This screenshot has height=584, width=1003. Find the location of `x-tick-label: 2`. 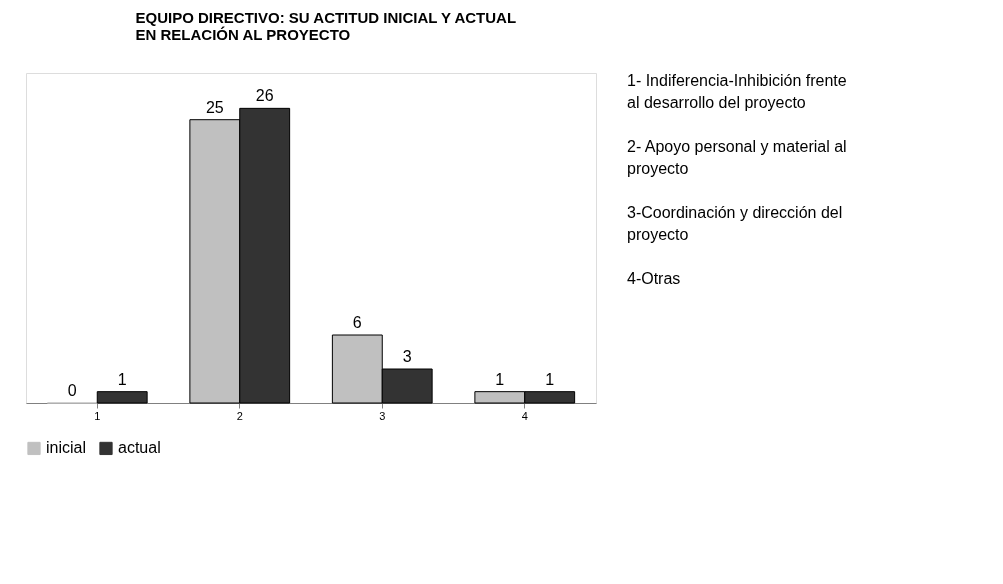

x-tick-label: 2 is located at coordinates (239, 415).